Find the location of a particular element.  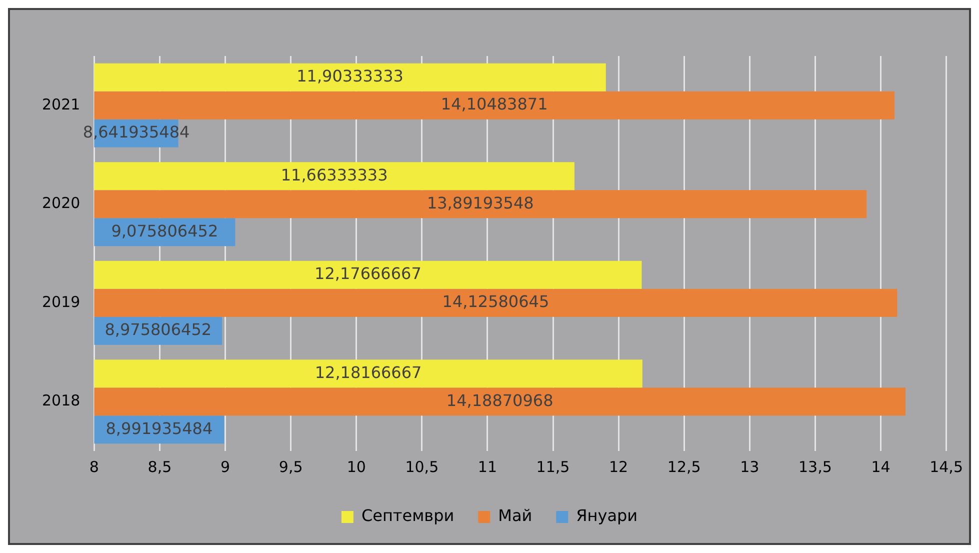

x-tick-label: 9,5 is located at coordinates (290, 467).